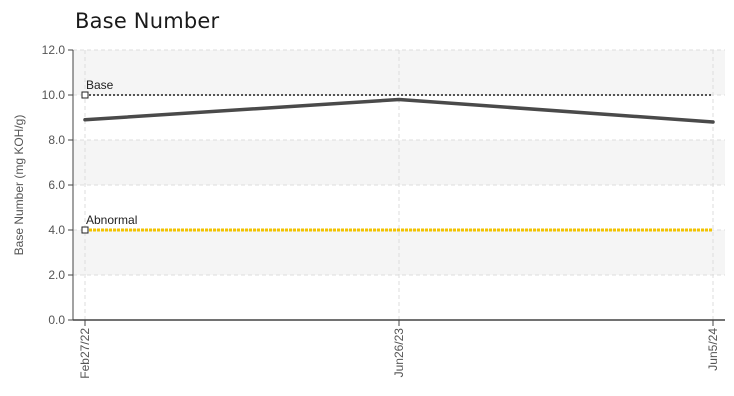  I want to click on chart-title: Base Number, so click(147, 21).